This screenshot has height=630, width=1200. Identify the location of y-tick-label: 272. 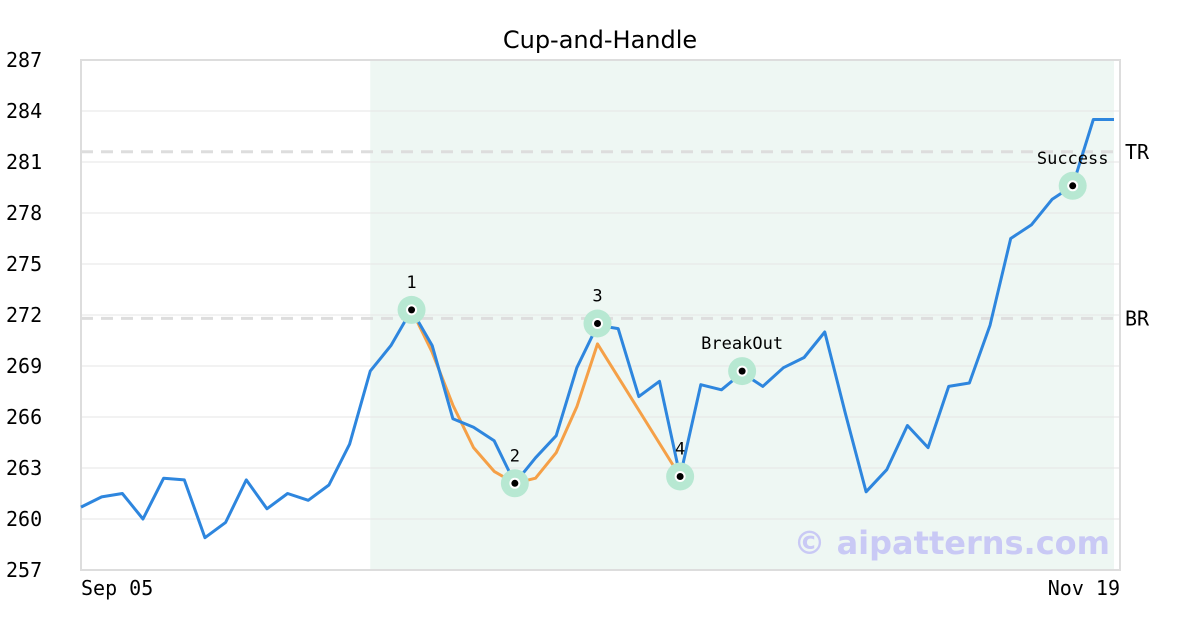
(24, 315).